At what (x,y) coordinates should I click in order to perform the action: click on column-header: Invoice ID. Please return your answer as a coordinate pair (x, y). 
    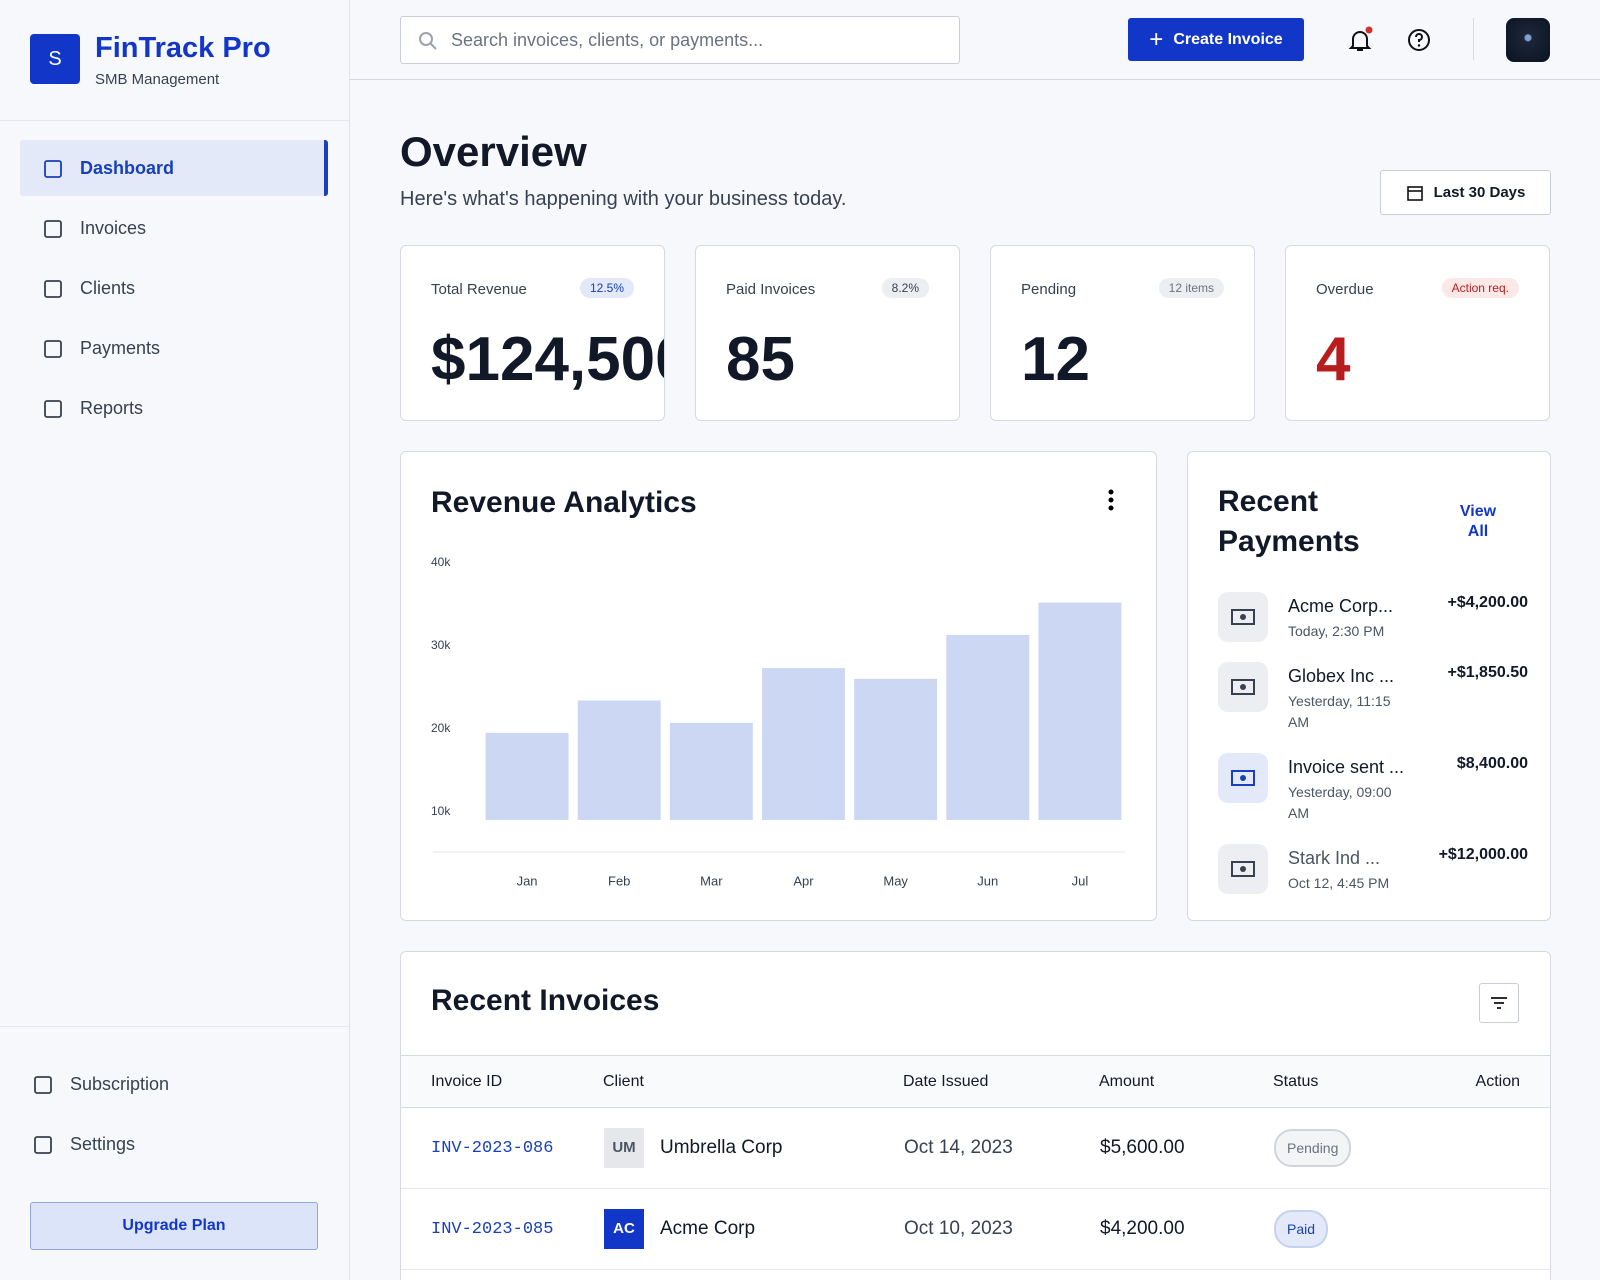
    Looking at the image, I should click on (467, 1081).